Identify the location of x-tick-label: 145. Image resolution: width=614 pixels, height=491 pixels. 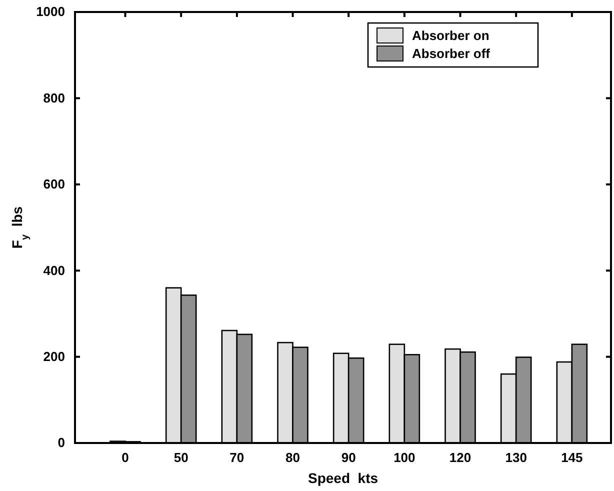
(572, 458).